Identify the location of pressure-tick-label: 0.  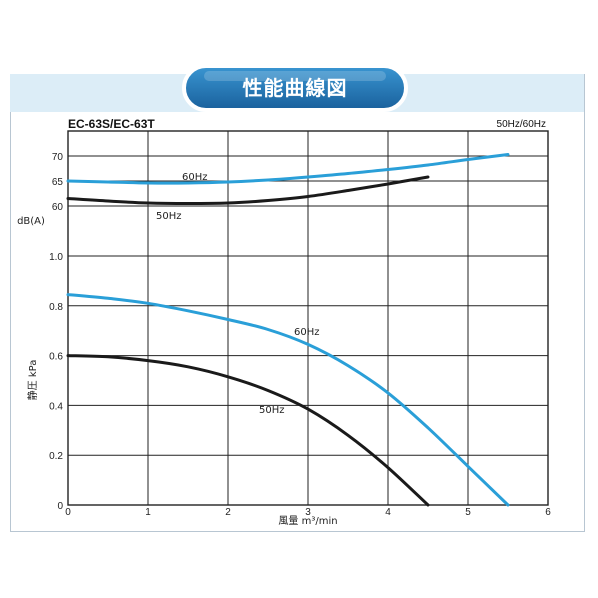
(60, 506).